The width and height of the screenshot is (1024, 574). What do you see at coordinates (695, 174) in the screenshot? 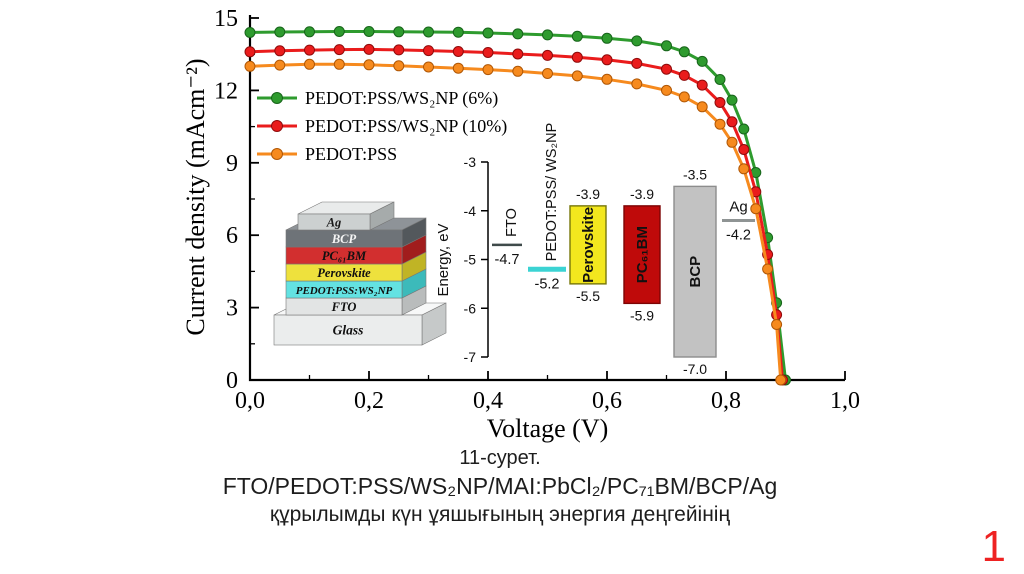
I see `energy-top-value: -3.5` at bounding box center [695, 174].